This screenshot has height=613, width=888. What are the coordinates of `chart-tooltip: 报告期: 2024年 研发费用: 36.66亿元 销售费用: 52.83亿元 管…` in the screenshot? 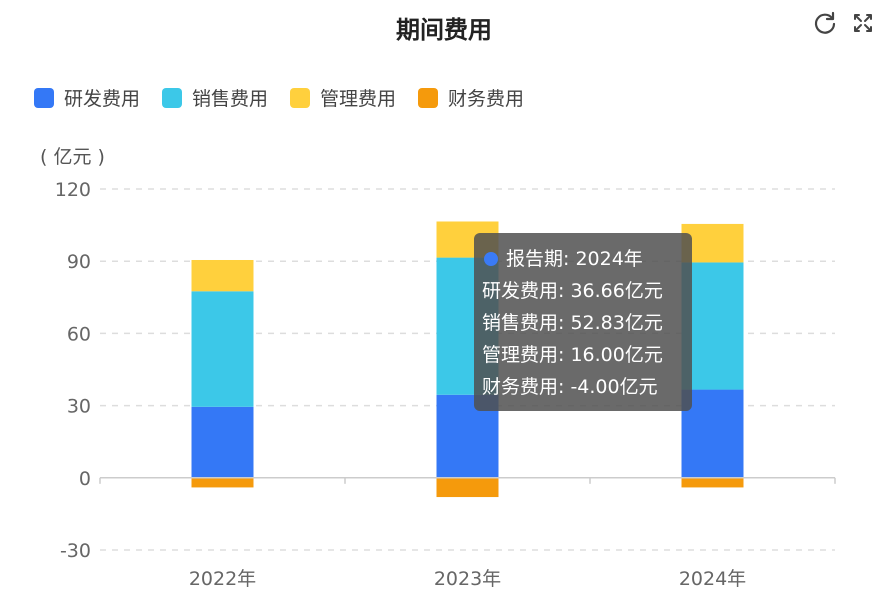 It's located at (583, 322).